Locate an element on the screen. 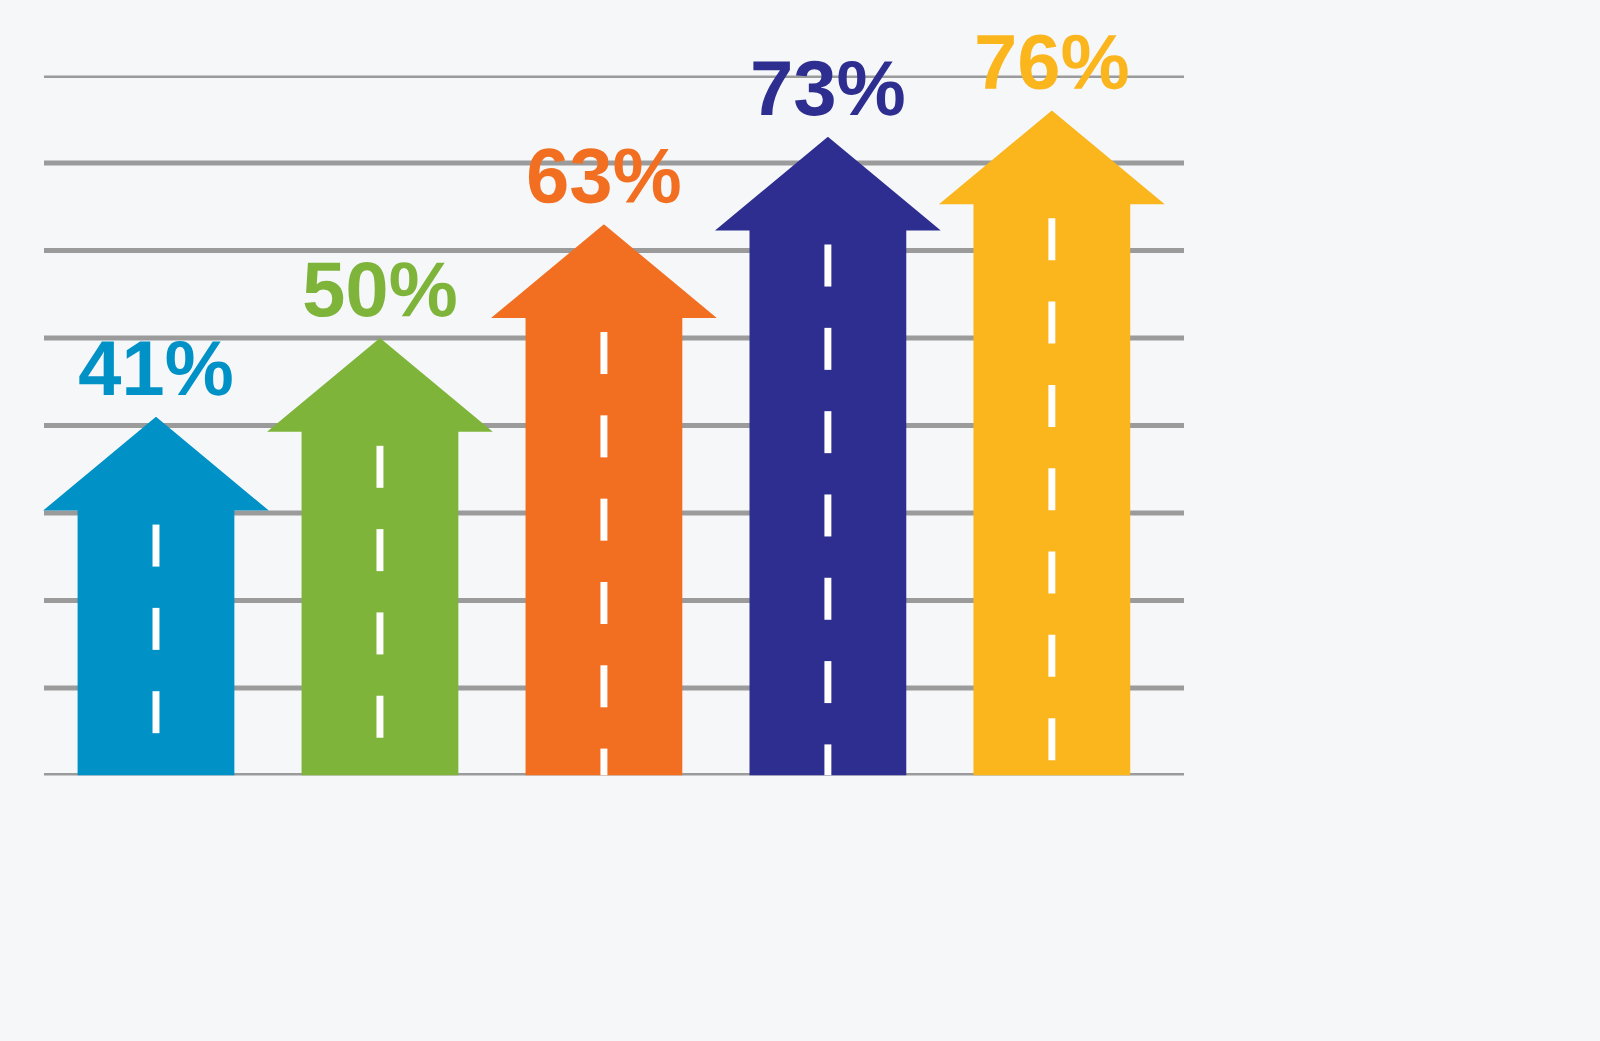  data-label: 41% is located at coordinates (155, 368).